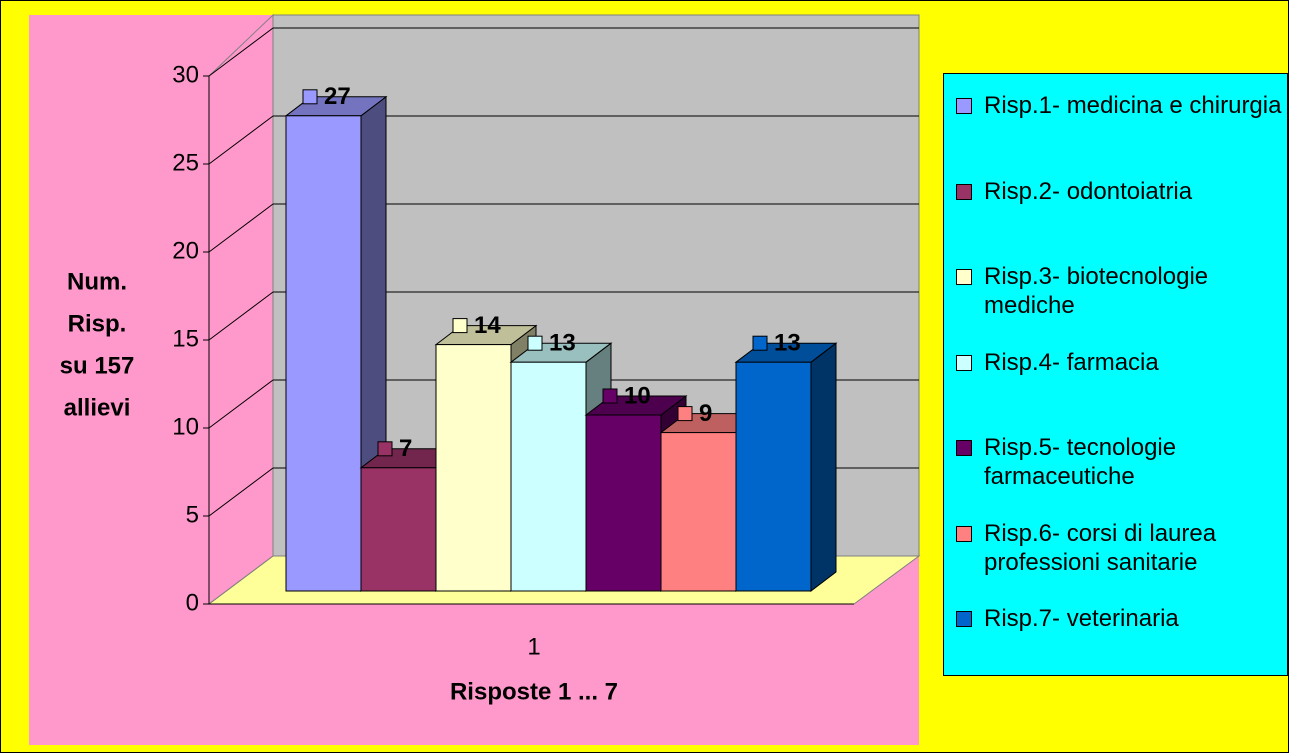 The image size is (1289, 753). I want to click on legend-entry: Risp.5- tecnologie farmaceutiche, so click(1121, 462).